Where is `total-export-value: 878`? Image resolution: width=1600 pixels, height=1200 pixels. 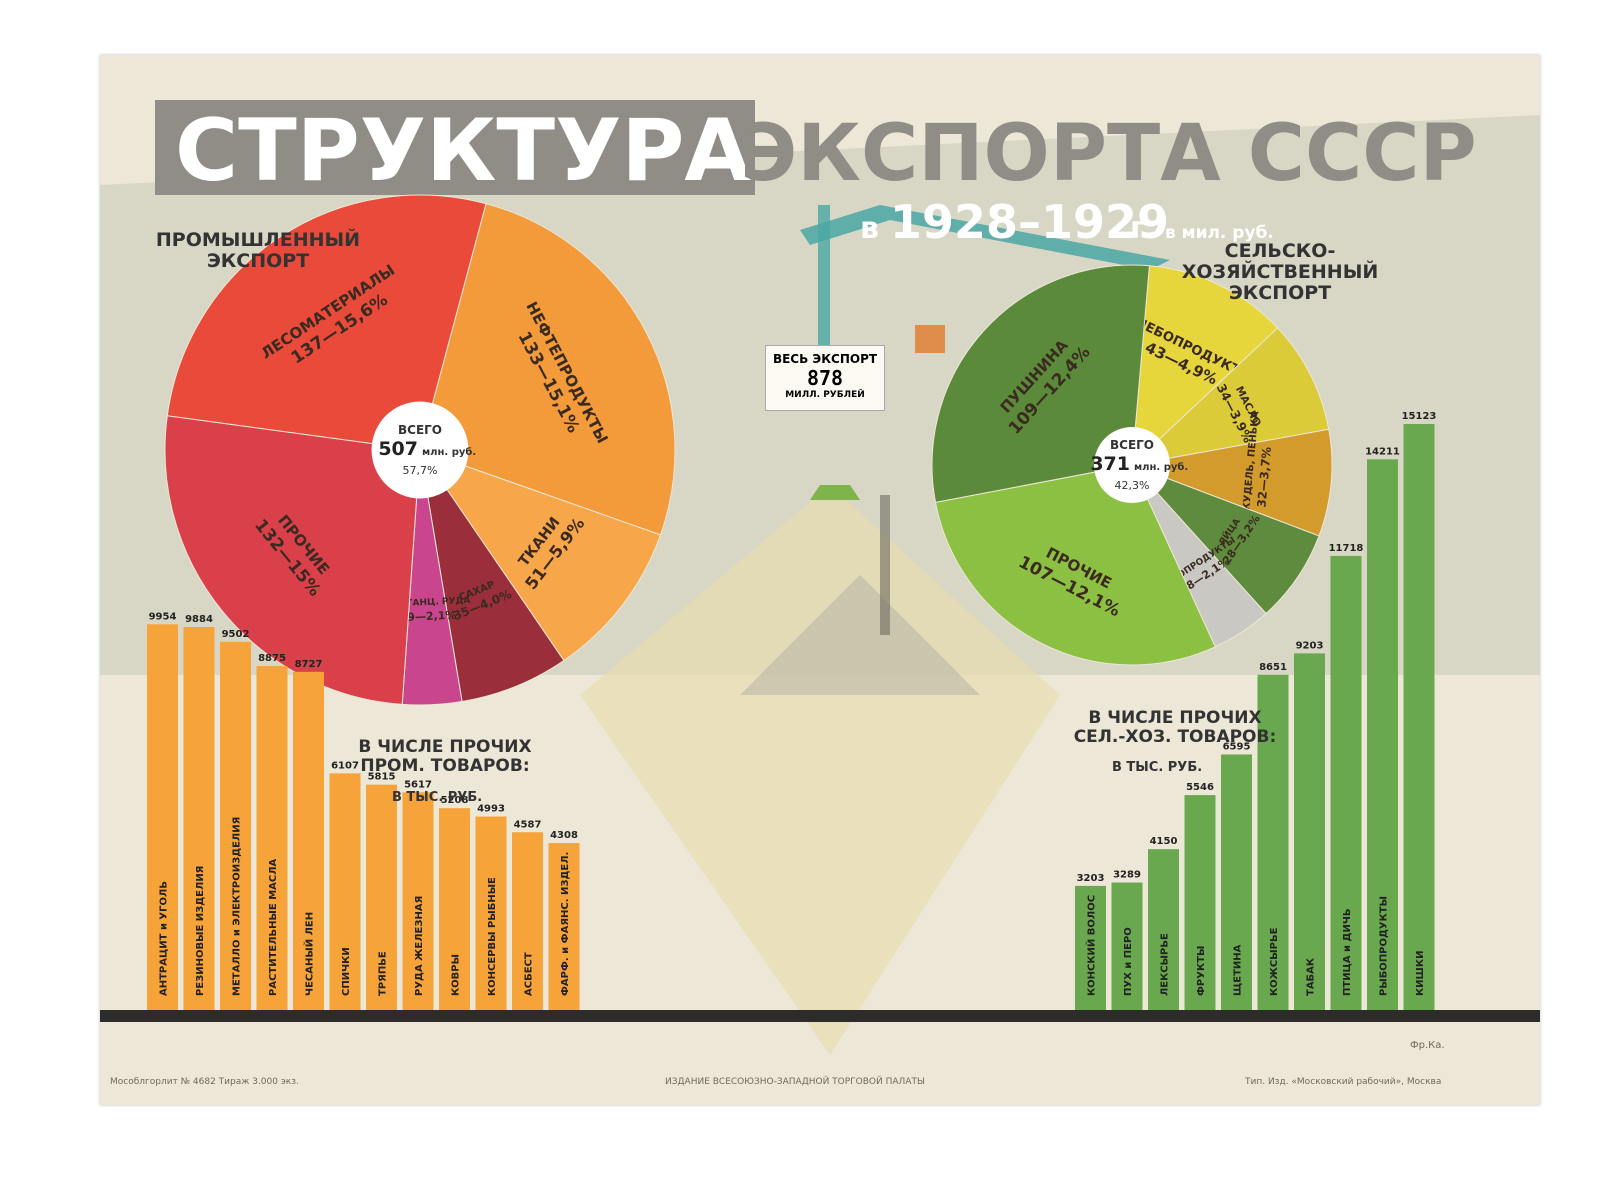
total-export-value: 878 is located at coordinates (825, 378).